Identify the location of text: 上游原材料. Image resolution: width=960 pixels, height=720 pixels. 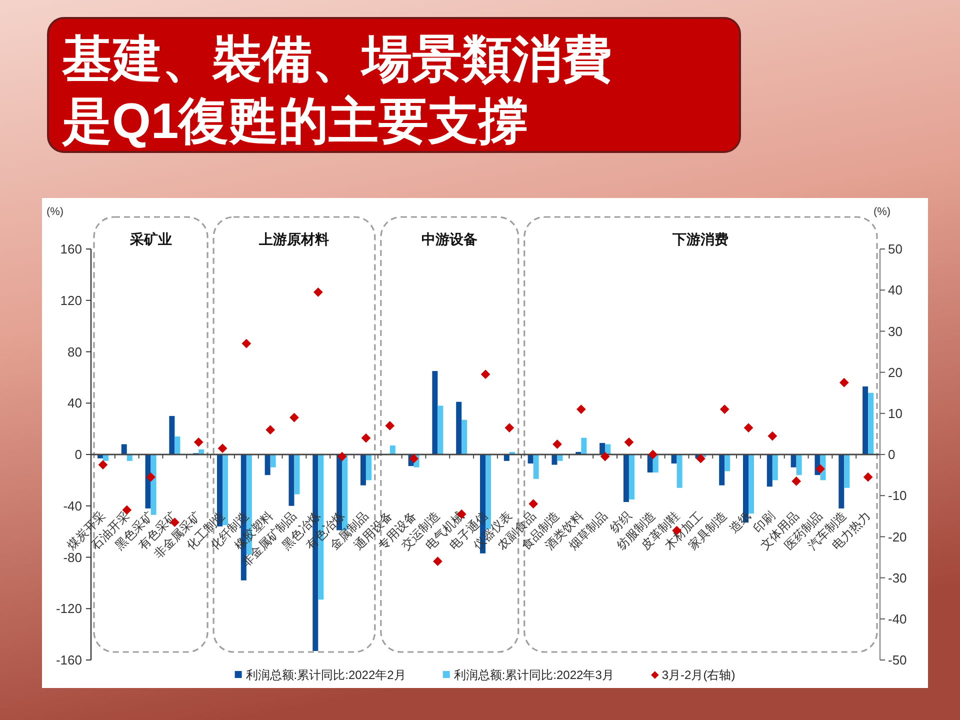
(294, 239).